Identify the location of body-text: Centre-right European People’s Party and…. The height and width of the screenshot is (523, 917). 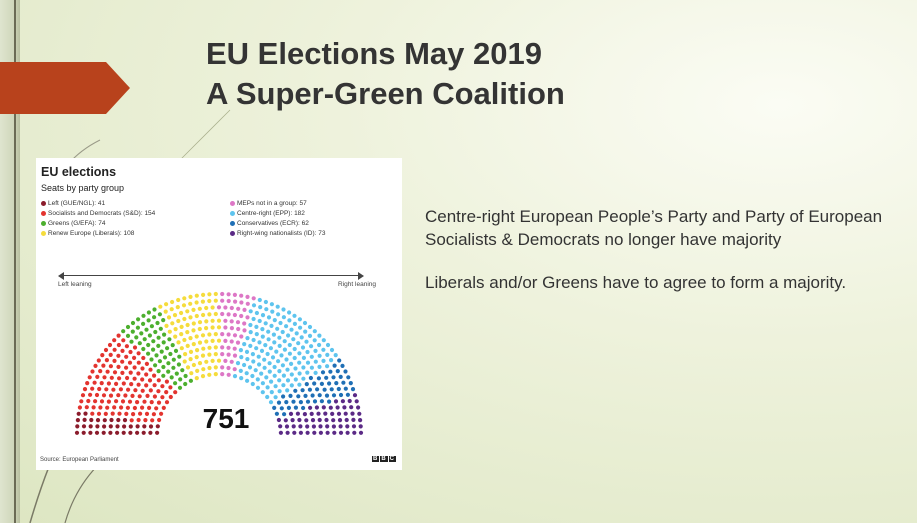
(670, 259).